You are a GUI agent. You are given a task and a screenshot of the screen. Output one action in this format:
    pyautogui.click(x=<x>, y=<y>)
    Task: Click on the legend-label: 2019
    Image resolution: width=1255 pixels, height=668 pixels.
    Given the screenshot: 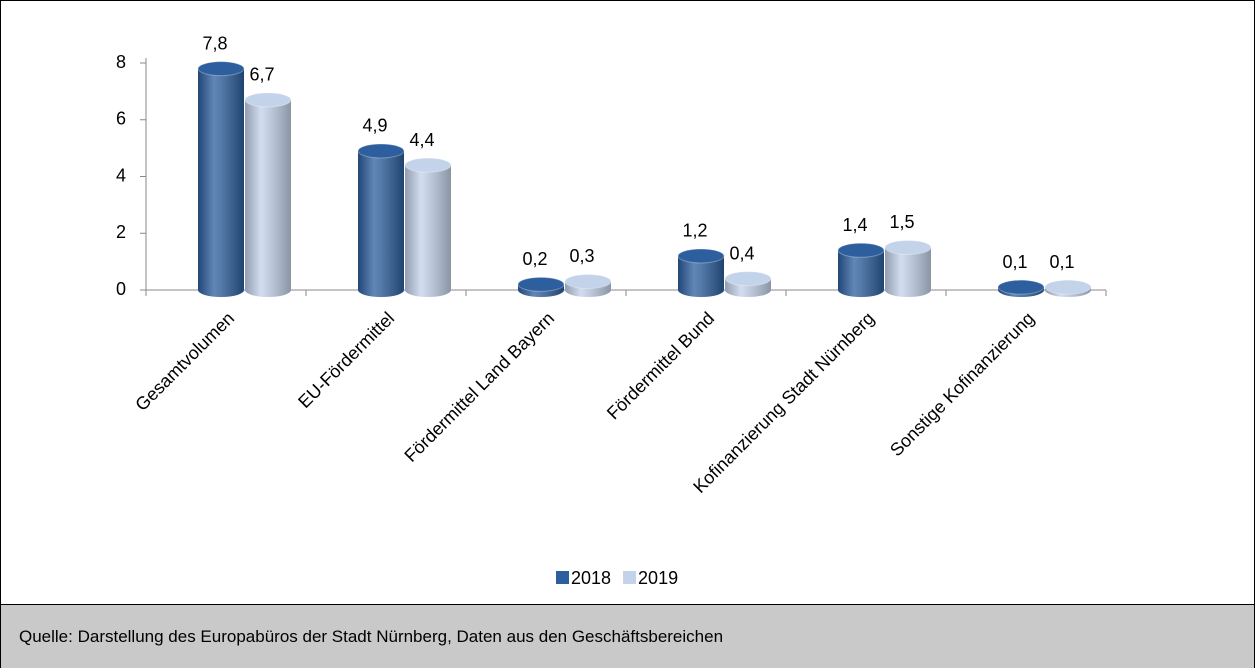 What is the action you would take?
    pyautogui.click(x=658, y=578)
    